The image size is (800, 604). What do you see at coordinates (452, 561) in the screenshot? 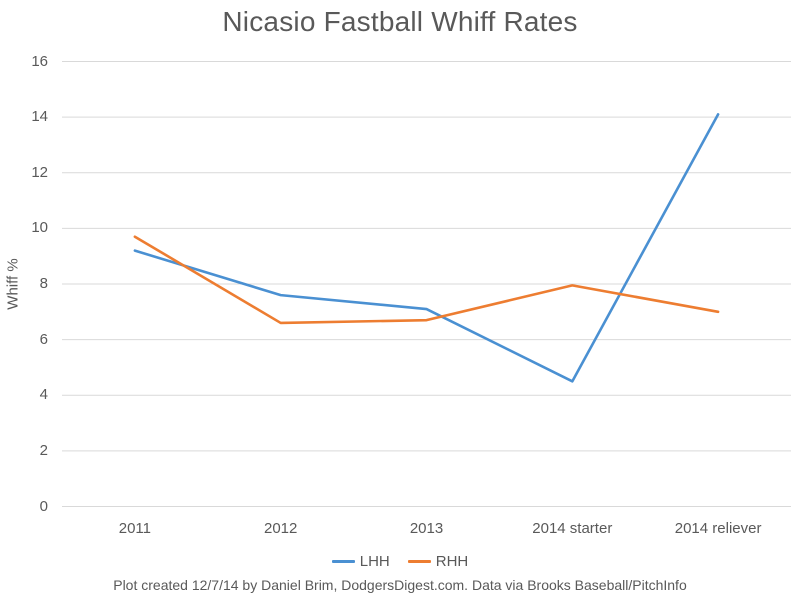
I see `legend-label: RHH` at bounding box center [452, 561].